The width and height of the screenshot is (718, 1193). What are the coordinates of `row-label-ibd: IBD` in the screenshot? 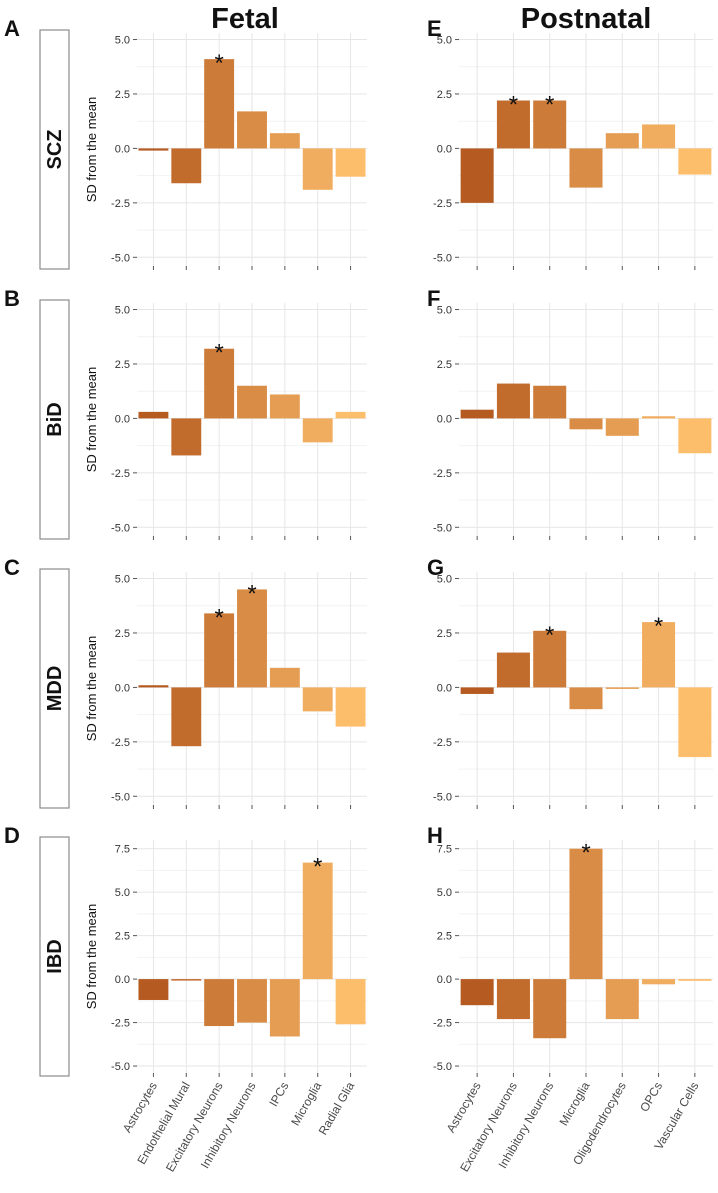 It's located at (55, 956).